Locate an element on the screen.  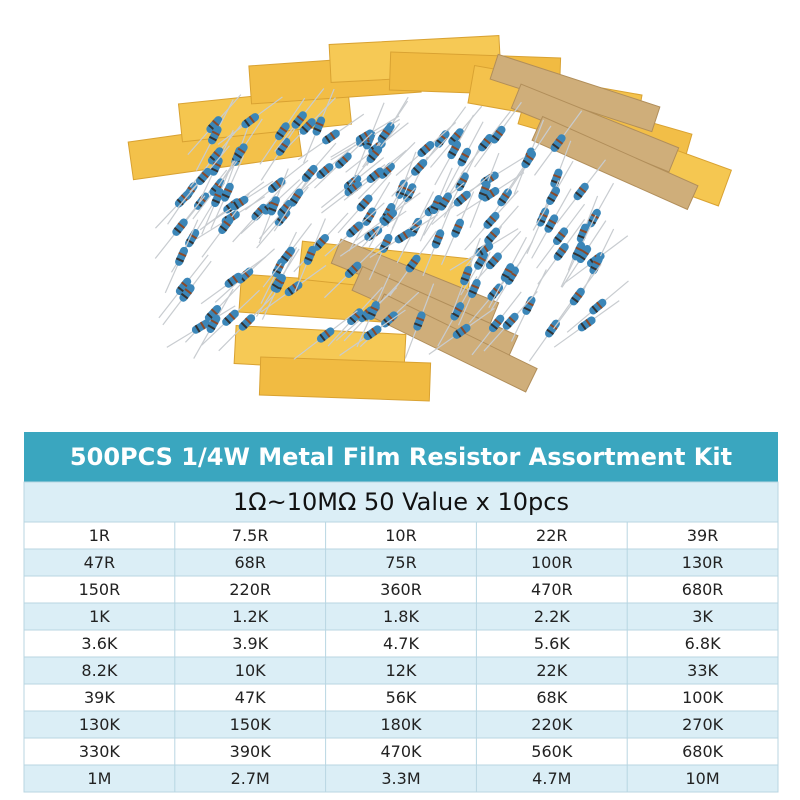
table-cell: 130R is located at coordinates (703, 562).